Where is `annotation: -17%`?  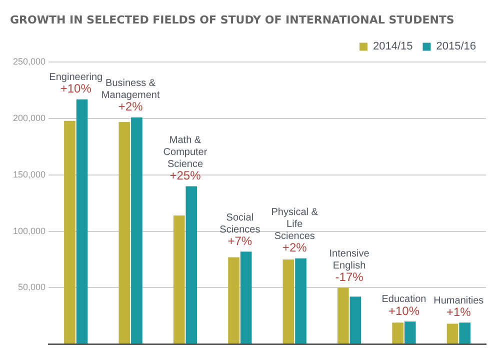
annotation: -17% is located at coordinates (349, 277).